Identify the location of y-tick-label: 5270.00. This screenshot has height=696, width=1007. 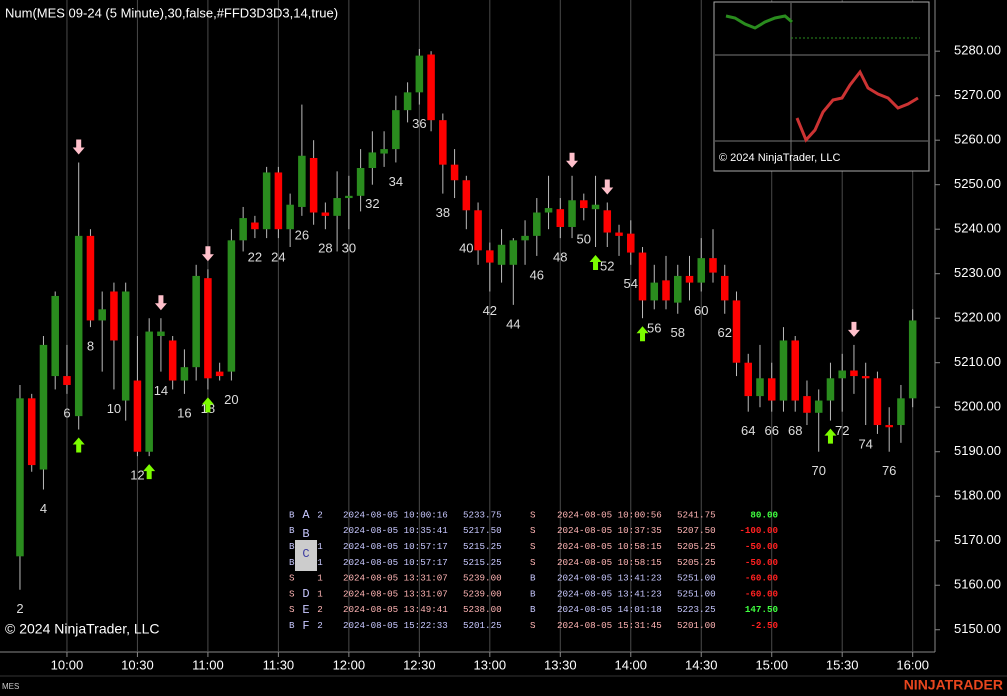
(977, 94).